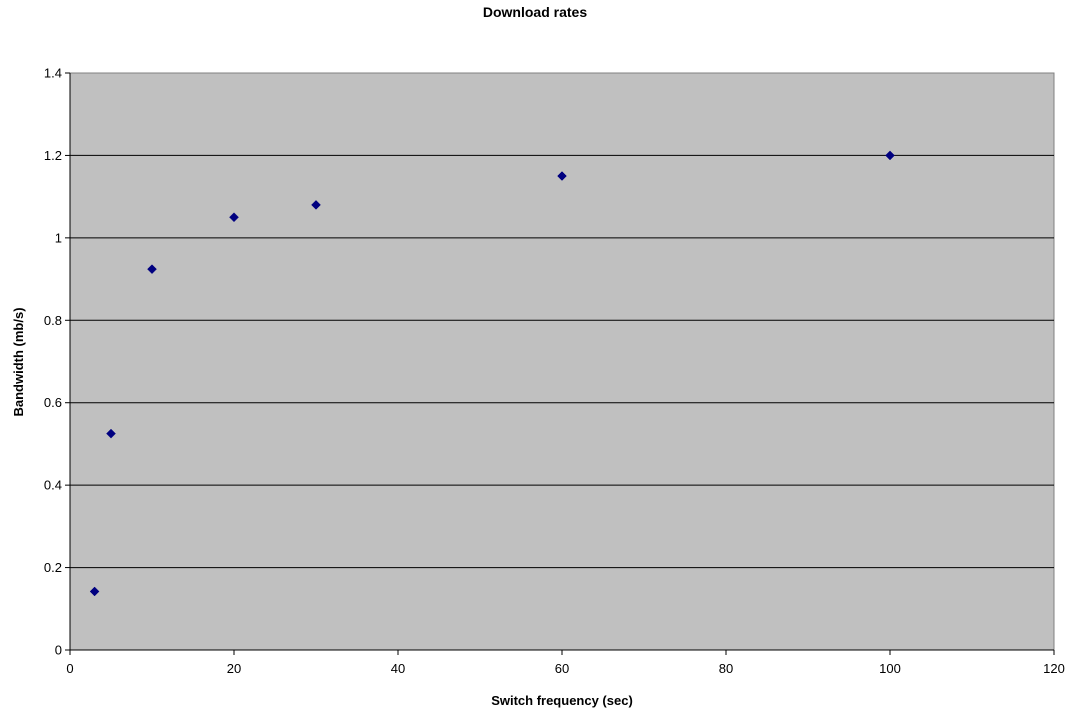 The height and width of the screenshot is (712, 1070). Describe the element at coordinates (53, 320) in the screenshot. I see `y-tick-label: 0.8` at that location.